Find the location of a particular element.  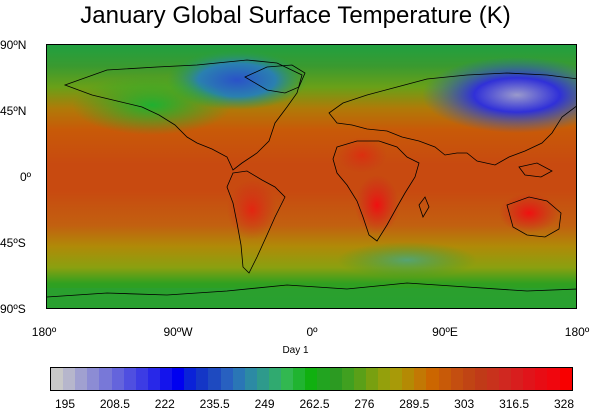

lat-label-90s: 90ºS is located at coordinates (13, 309).